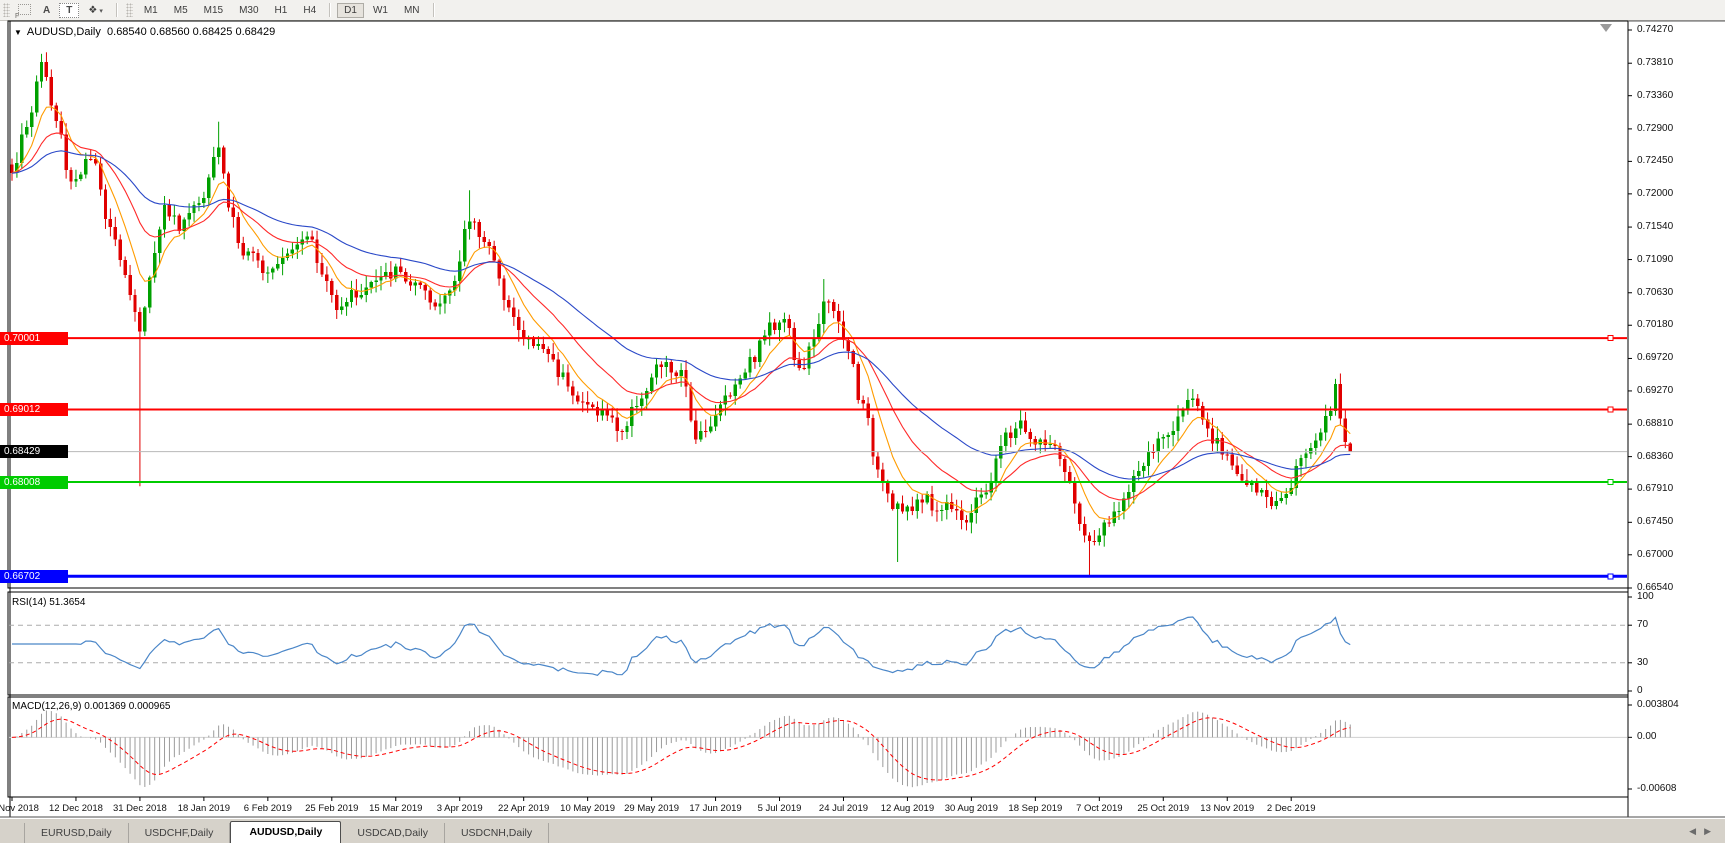 This screenshot has width=1725, height=848. Describe the element at coordinates (350, 10) in the screenshot. I see `timeframe-d1: D1` at that location.